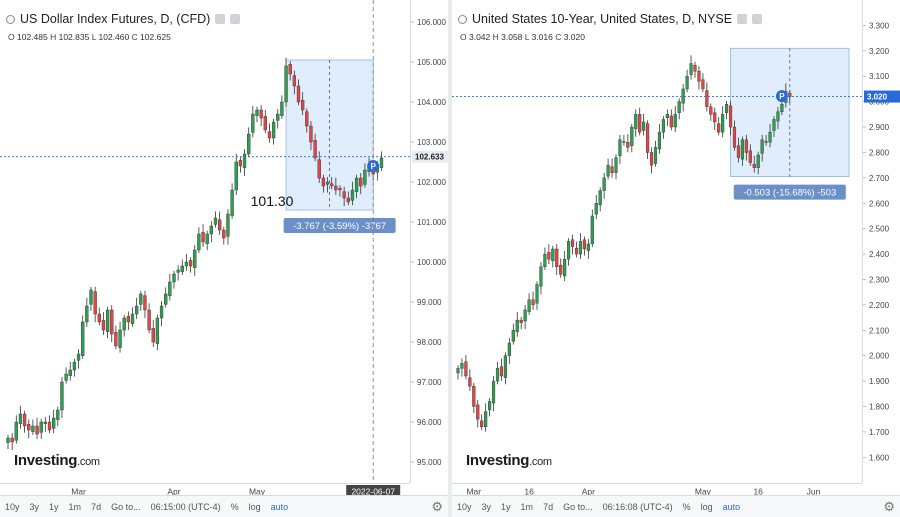 Image resolution: width=900 pixels, height=517 pixels. What do you see at coordinates (12, 506) in the screenshot?
I see `dxy-toolbar-item: 10y` at bounding box center [12, 506].